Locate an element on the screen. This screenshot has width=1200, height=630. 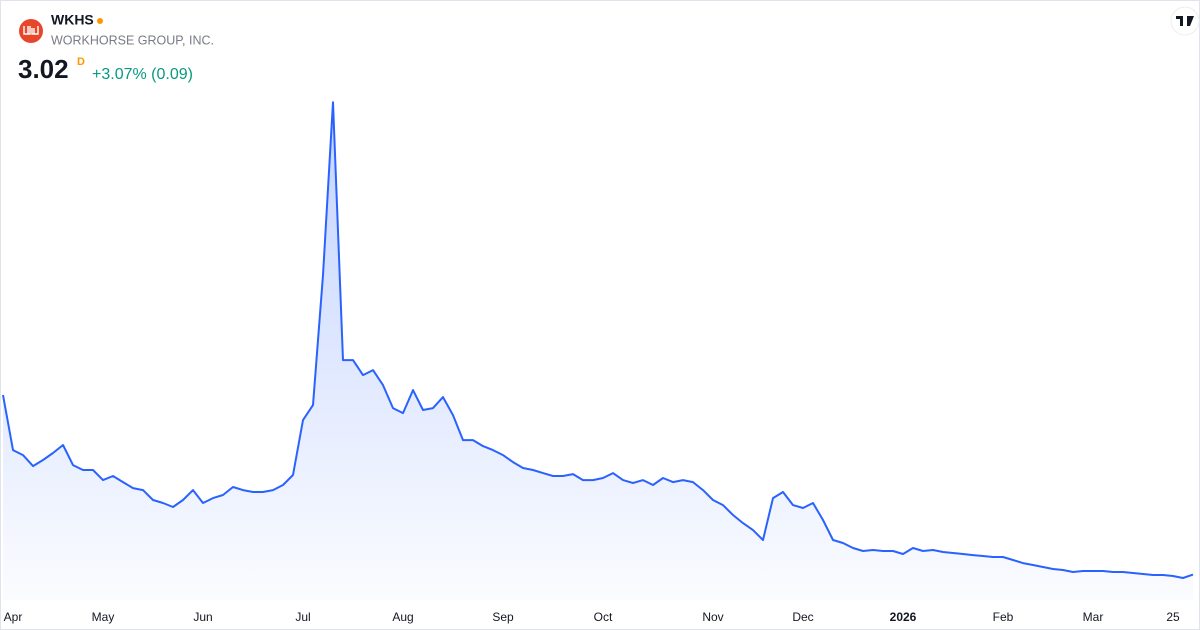
x-tick-label: Oct is located at coordinates (603, 617).